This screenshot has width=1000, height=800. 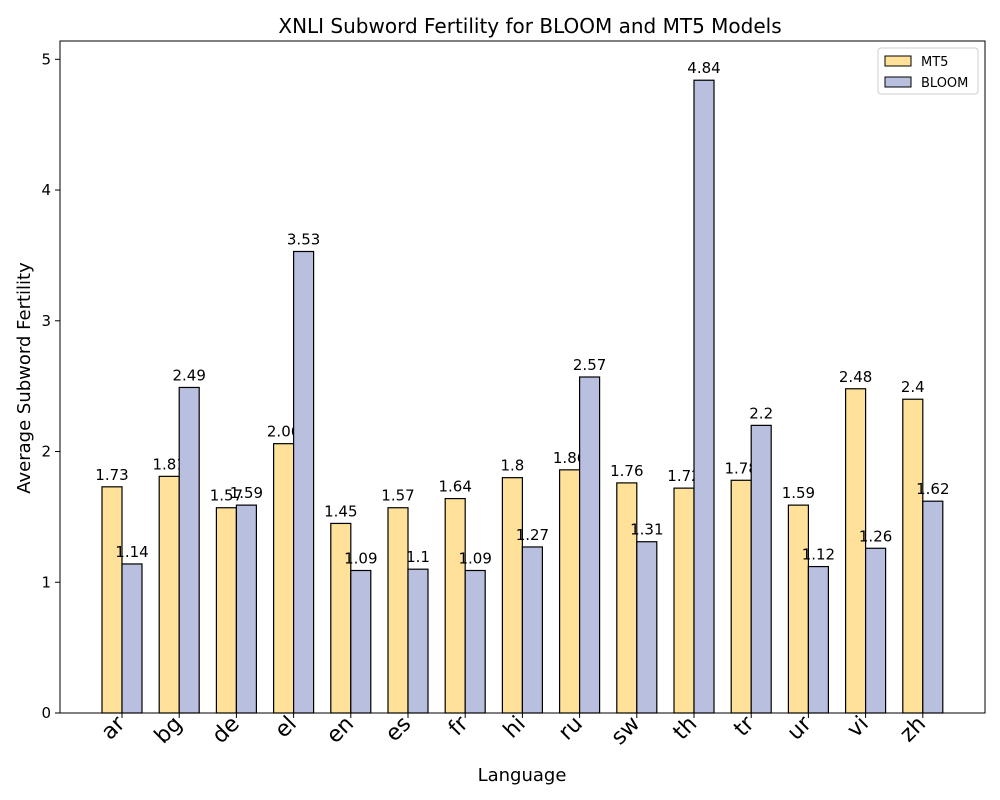 I want to click on y-tick-label: 1, so click(x=46, y=582).